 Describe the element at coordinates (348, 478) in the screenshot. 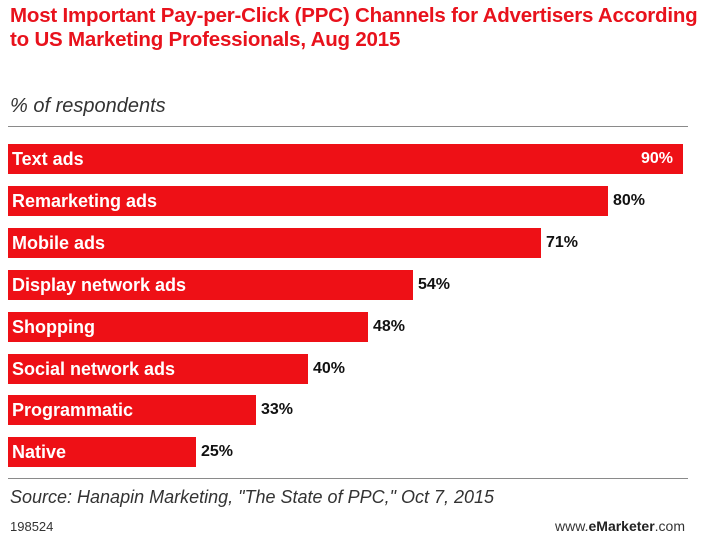

I see `bottom-divider` at that location.